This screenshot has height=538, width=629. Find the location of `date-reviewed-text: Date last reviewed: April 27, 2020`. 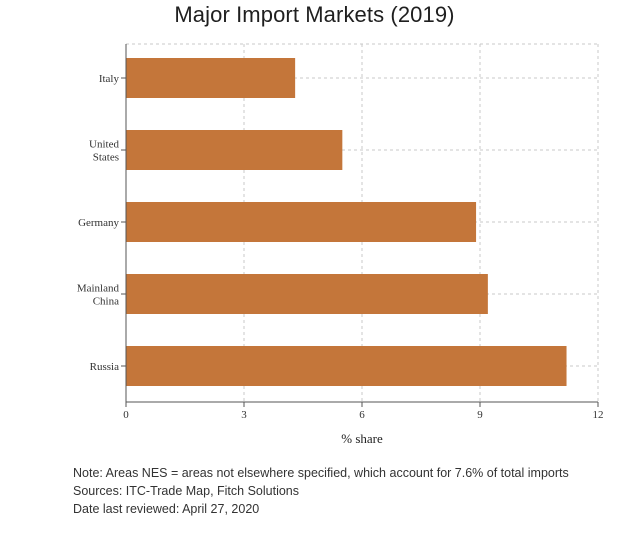

date-reviewed-text: Date last reviewed: April 27, 2020 is located at coordinates (166, 509).